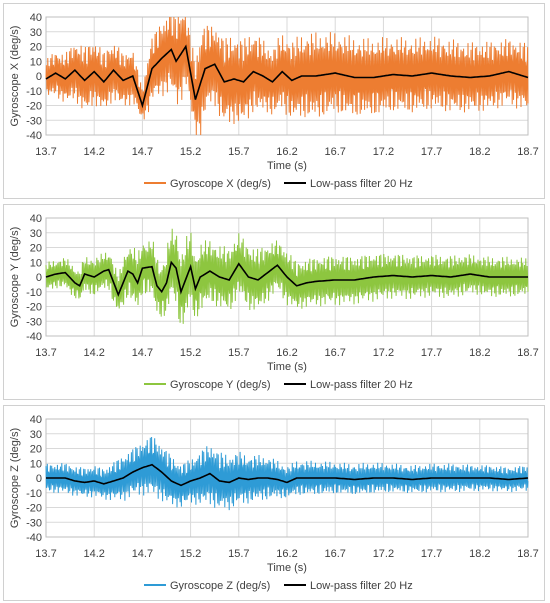 This screenshot has width=550, height=603. Describe the element at coordinates (15, 478) in the screenshot. I see `y-axis-title: Gyroscope Z (deg/s)` at that location.